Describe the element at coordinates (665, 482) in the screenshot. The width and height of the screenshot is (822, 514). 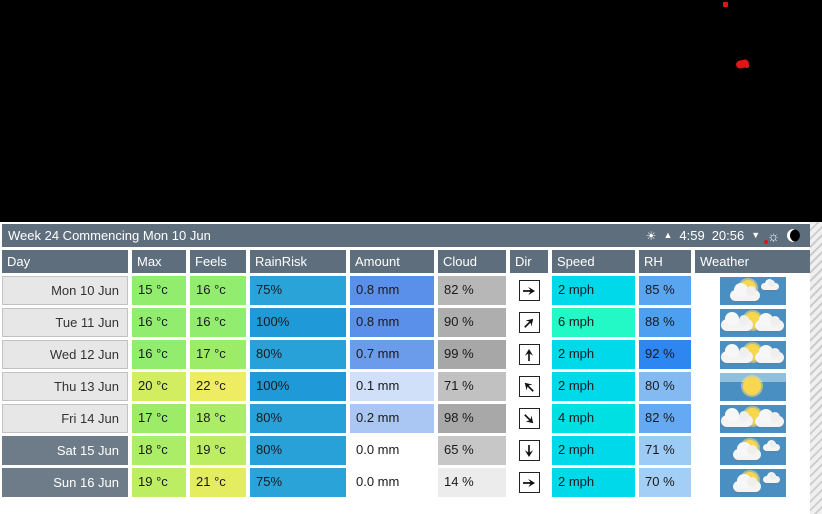
I see `humidity-cell: 70 %` at that location.